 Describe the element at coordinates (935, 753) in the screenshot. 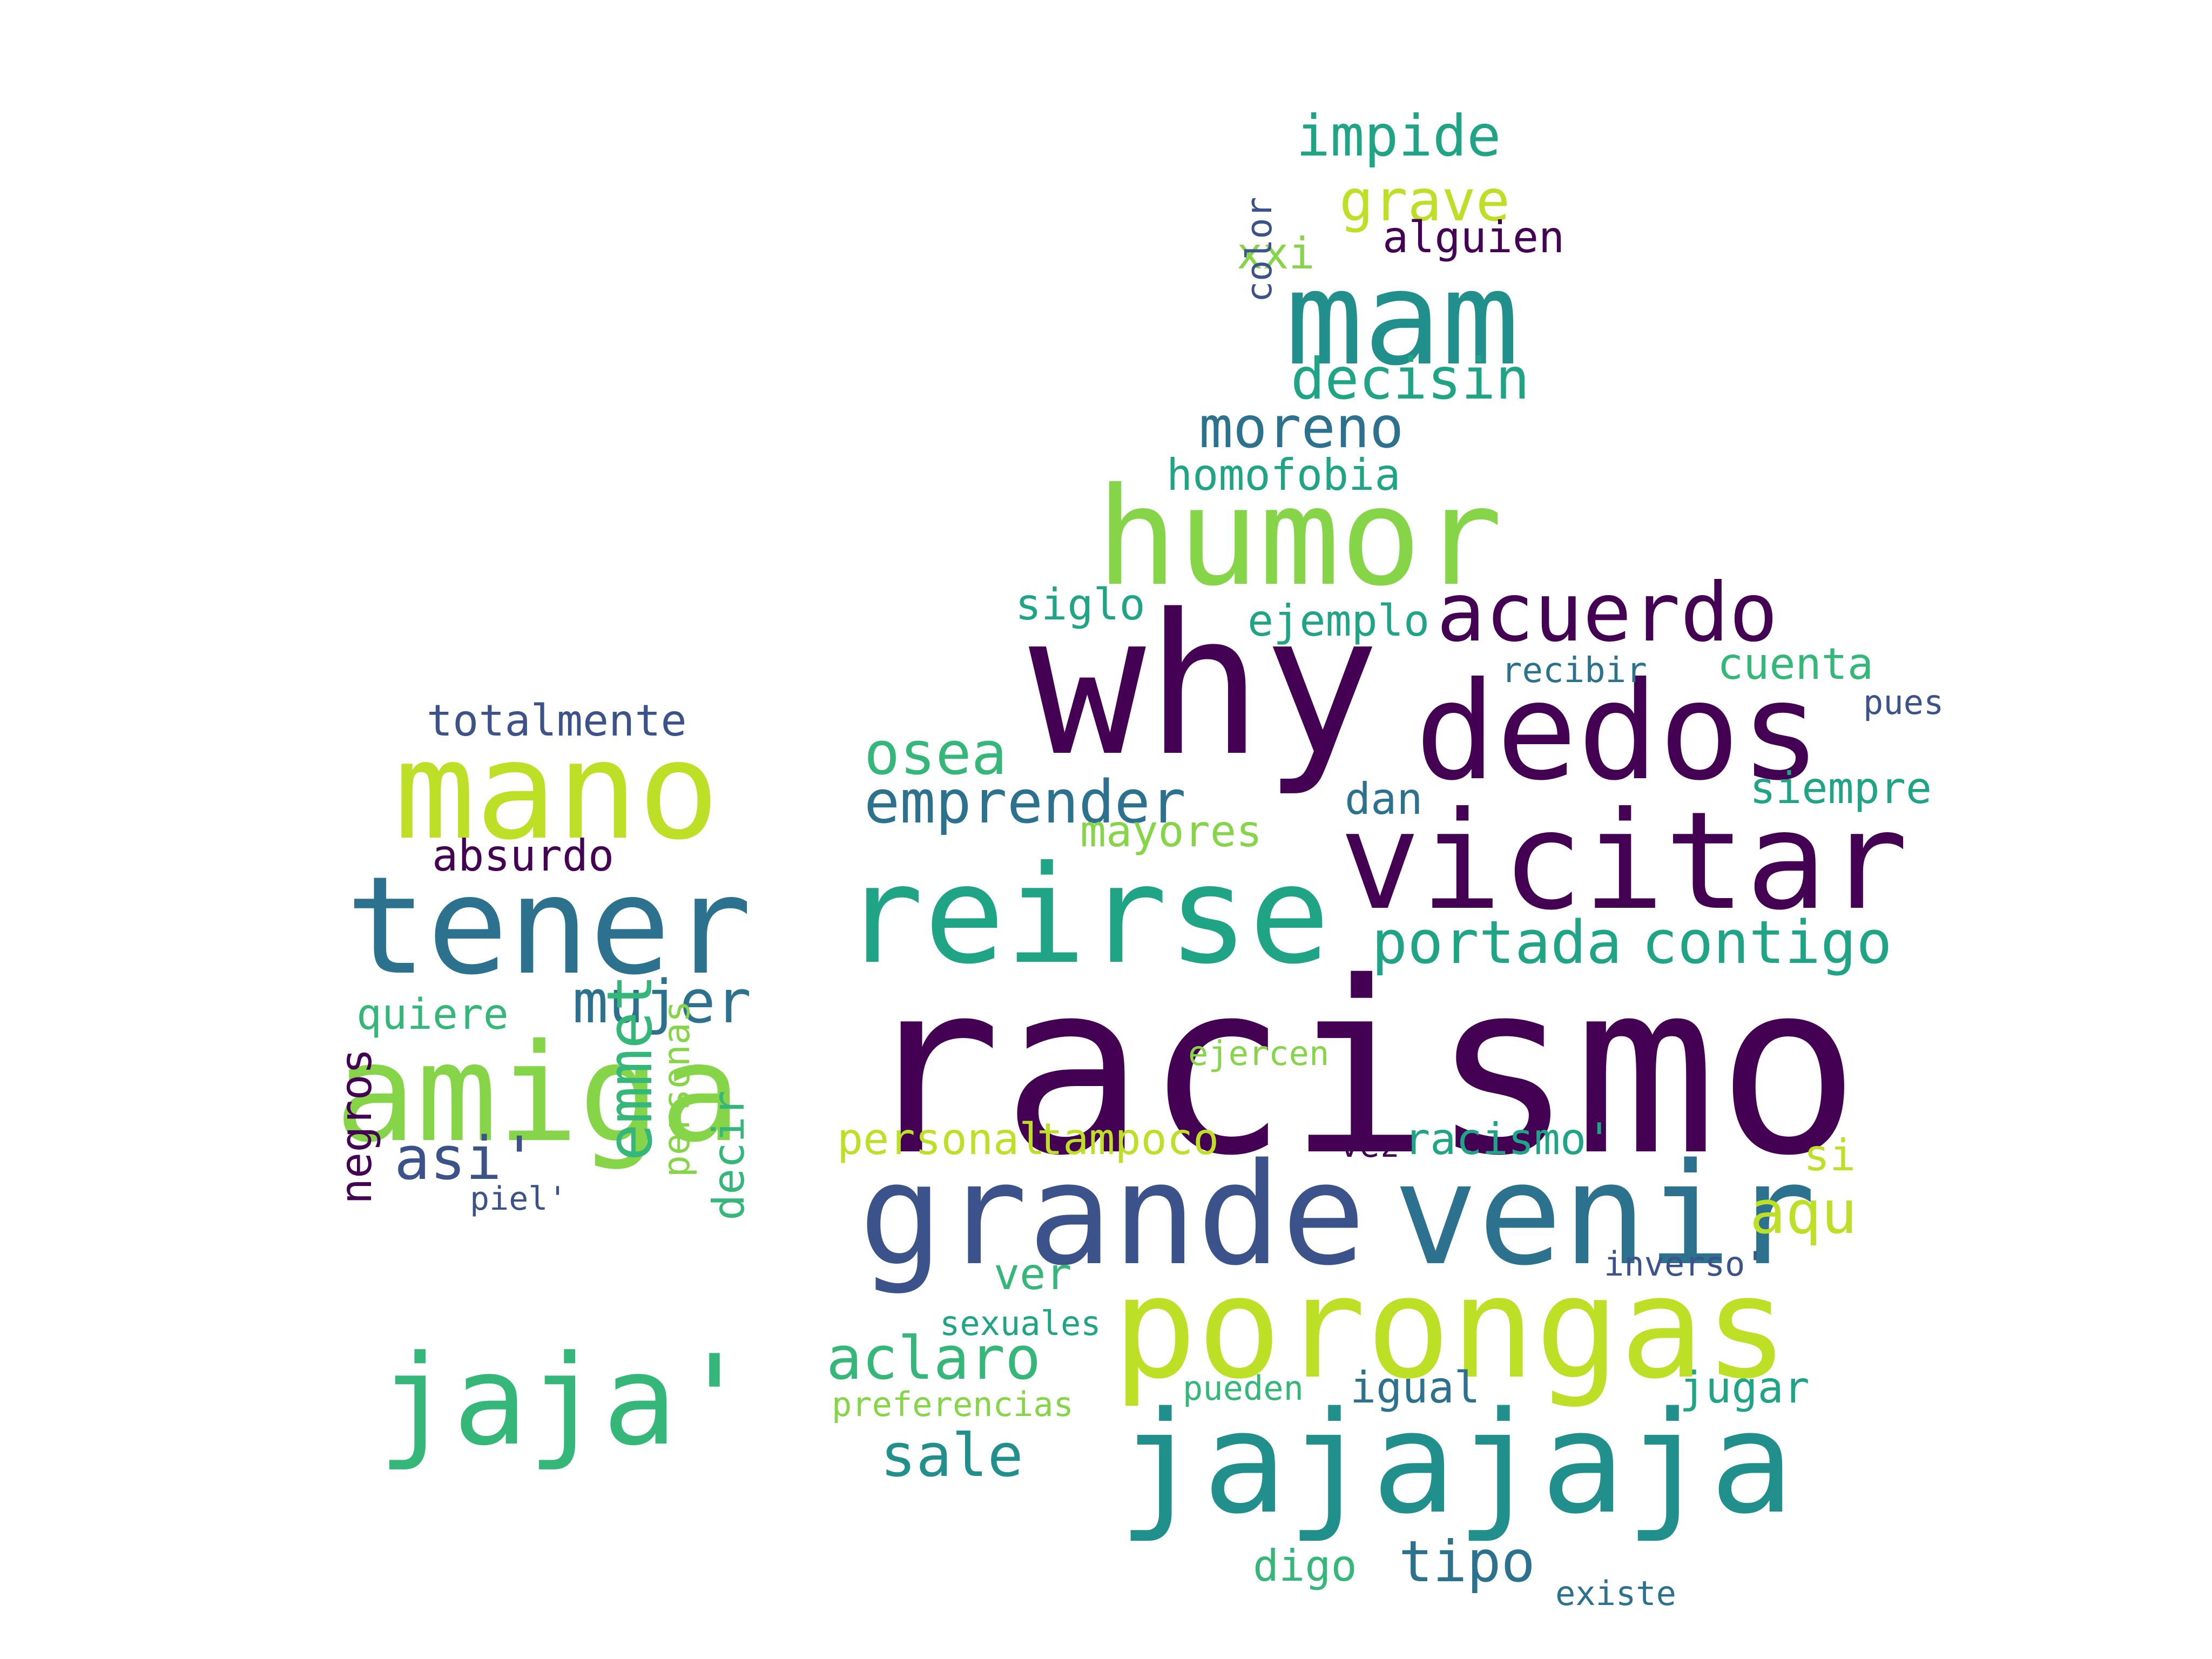

I see `word-osea: osea` at that location.